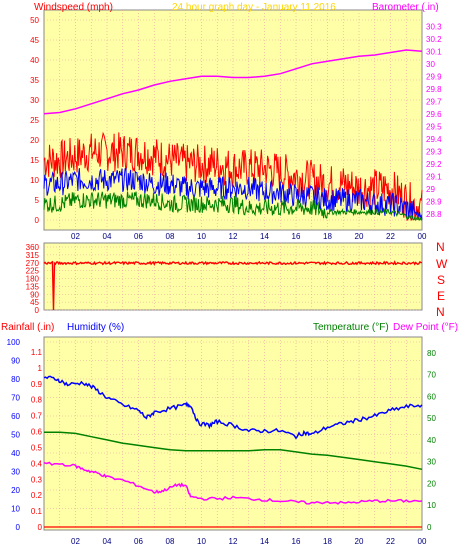 Image resolution: width=466 pixels, height=555 pixels. What do you see at coordinates (37, 416) in the screenshot?
I see `rain-y-tick: 0.7` at bounding box center [37, 416].